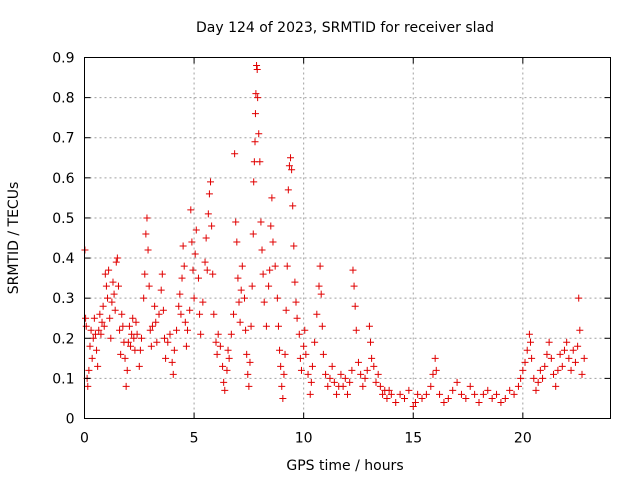  Describe the element at coordinates (63, 99) in the screenshot. I see `y-tick-label: 0.8` at that location.